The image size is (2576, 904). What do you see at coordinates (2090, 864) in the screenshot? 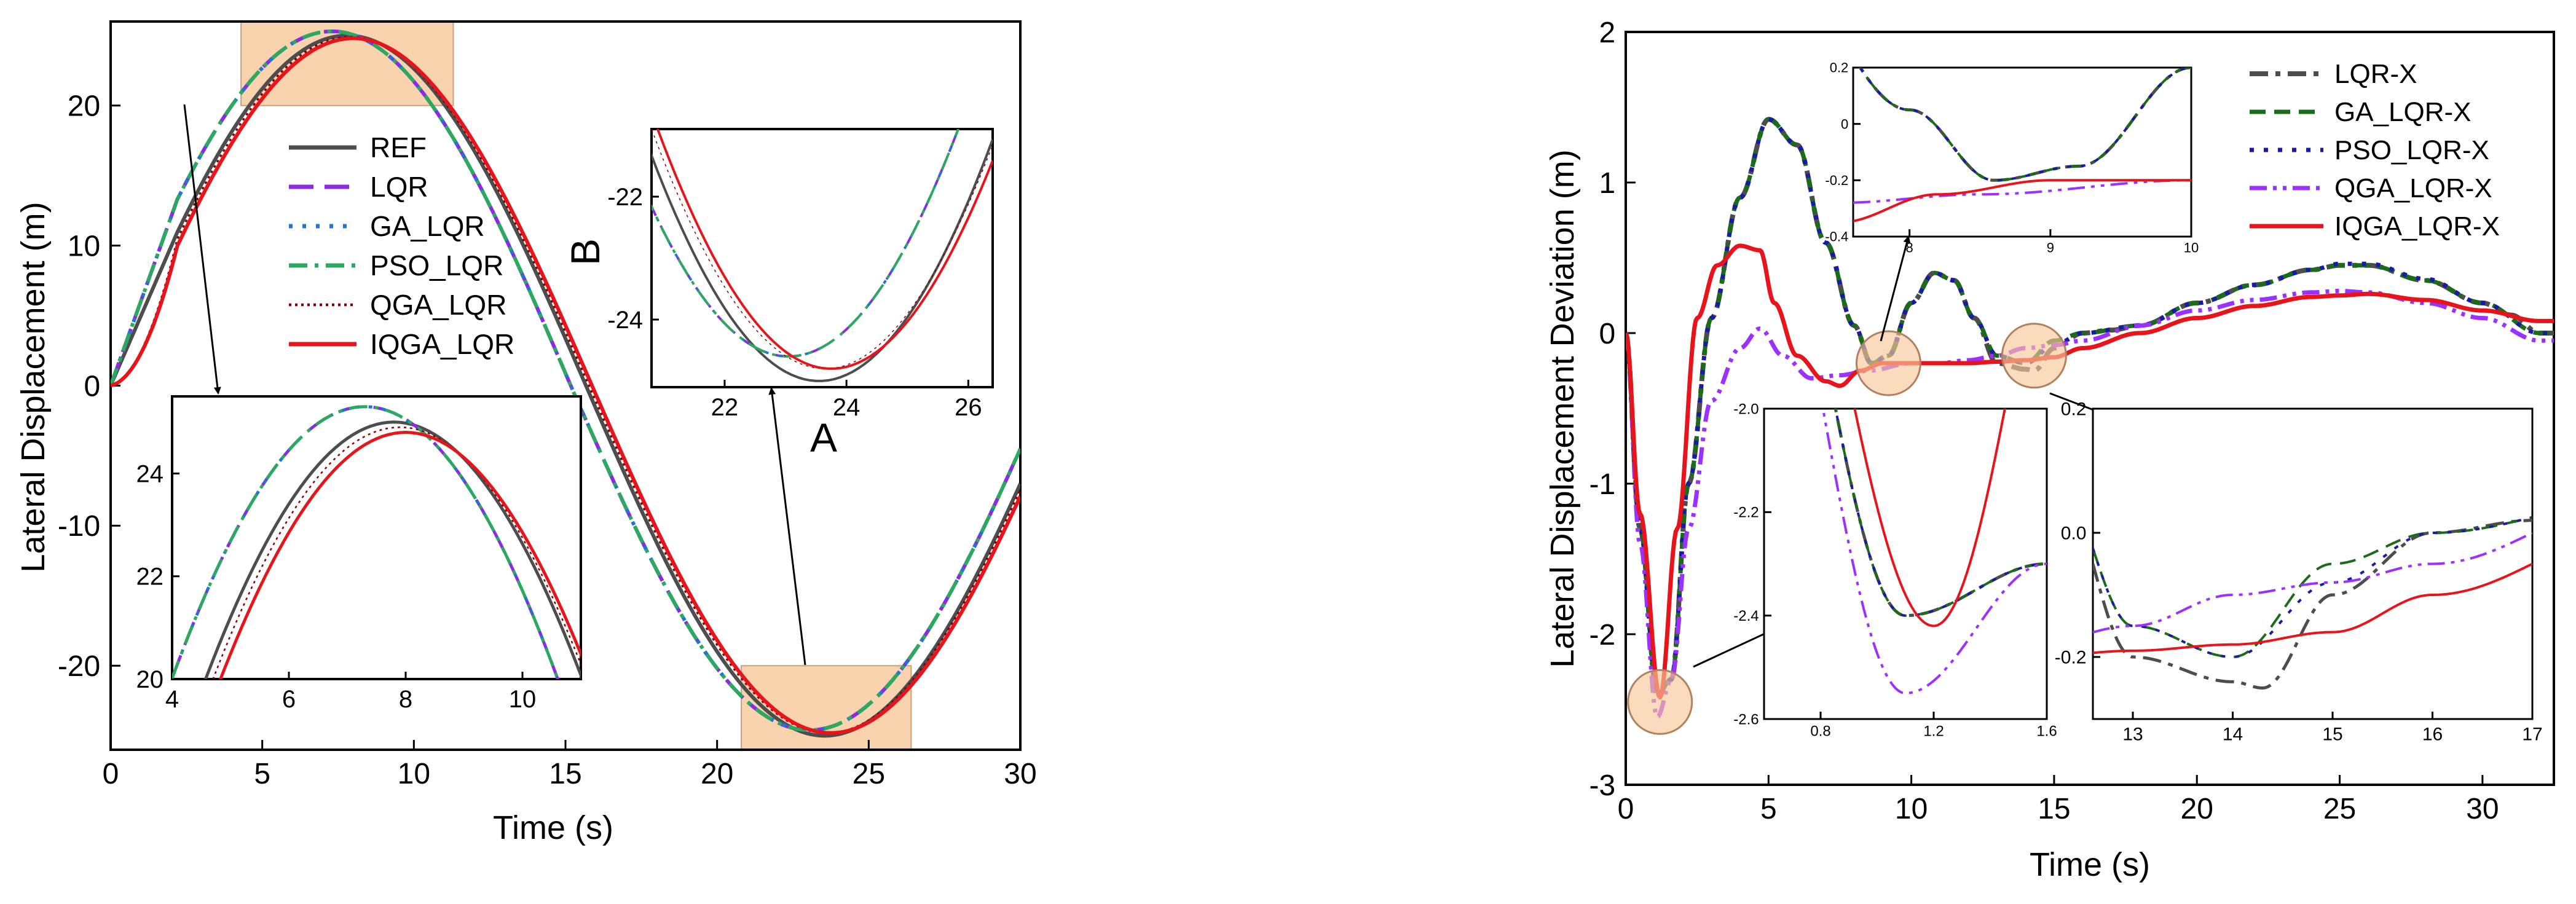
I see `right-x-axis-label: Time (s)` at bounding box center [2090, 864].